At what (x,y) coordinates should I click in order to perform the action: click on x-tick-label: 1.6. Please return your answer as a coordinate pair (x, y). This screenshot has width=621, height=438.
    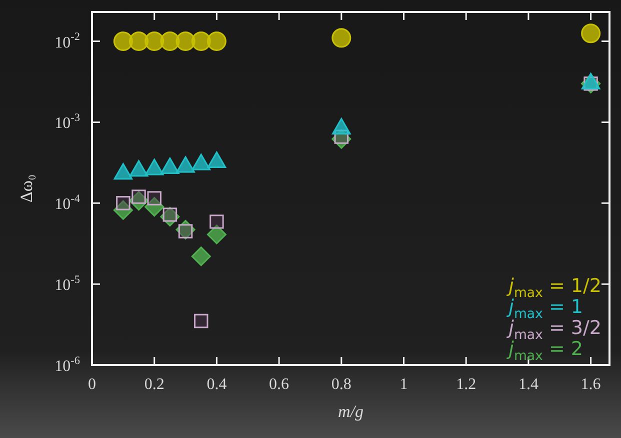
    Looking at the image, I should click on (590, 384).